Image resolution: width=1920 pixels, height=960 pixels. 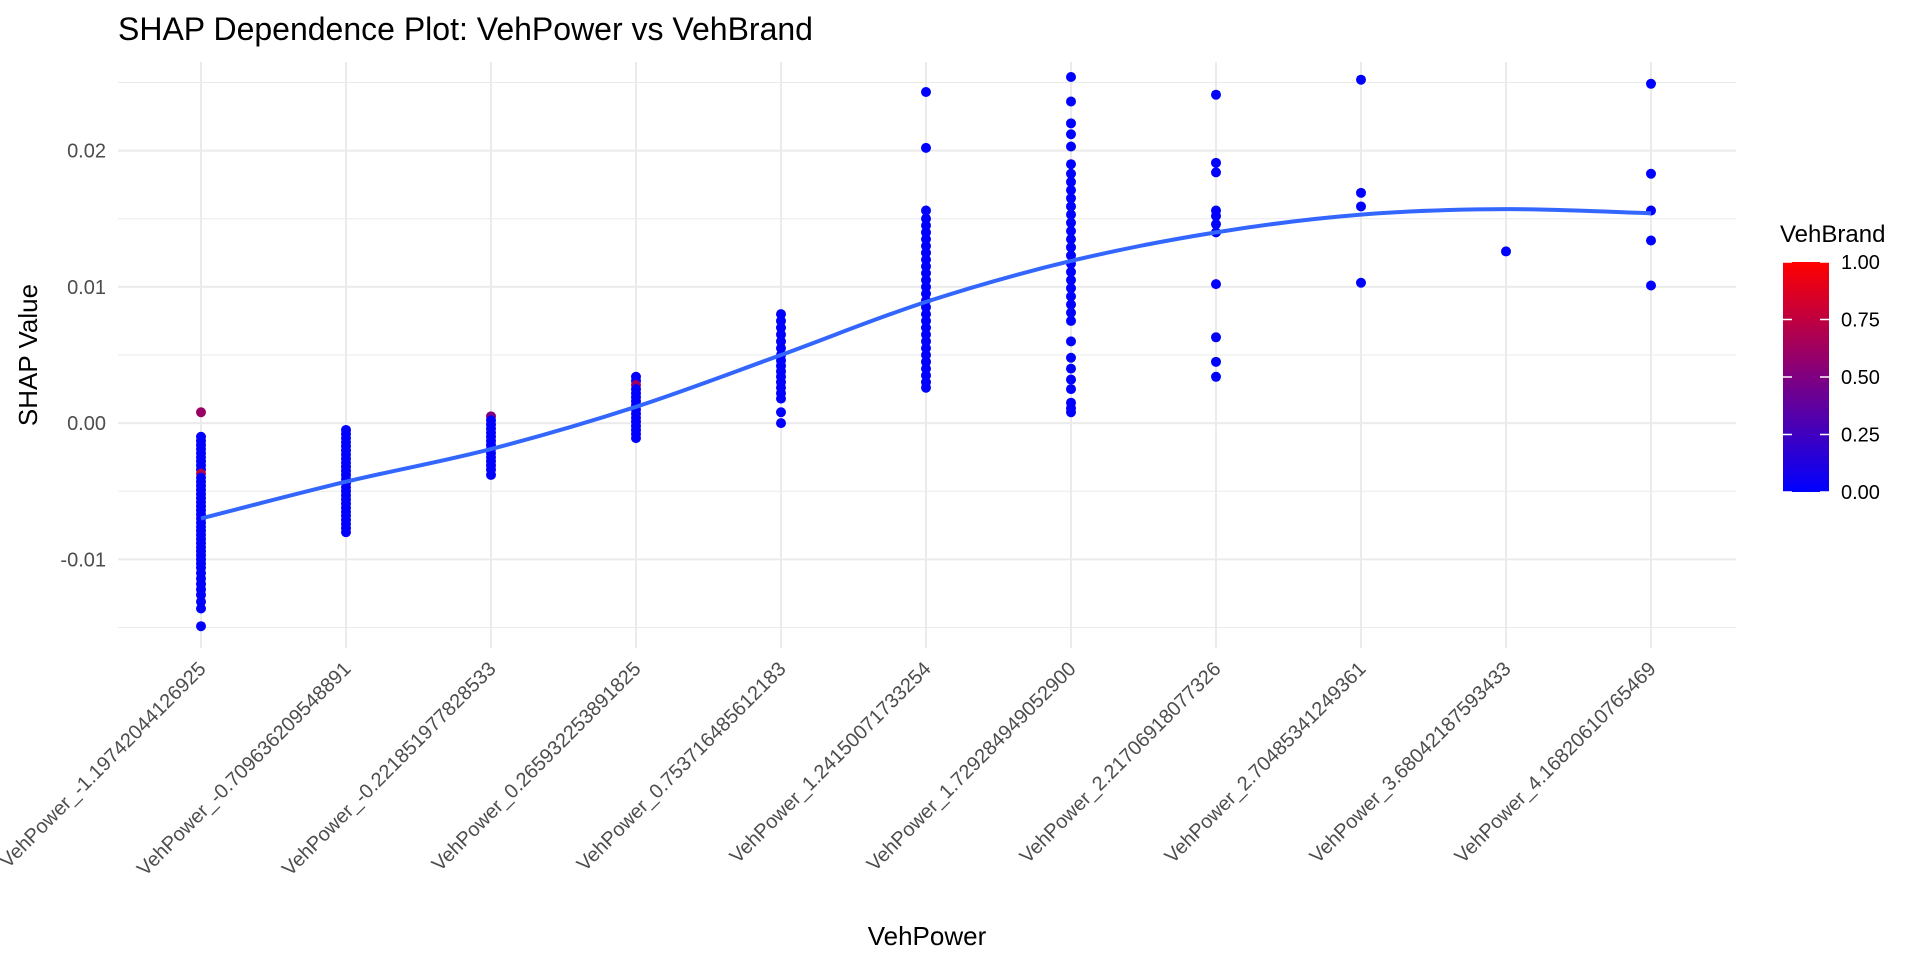 I want to click on colorbar-tick-label: 0.00, so click(x=1860, y=493).